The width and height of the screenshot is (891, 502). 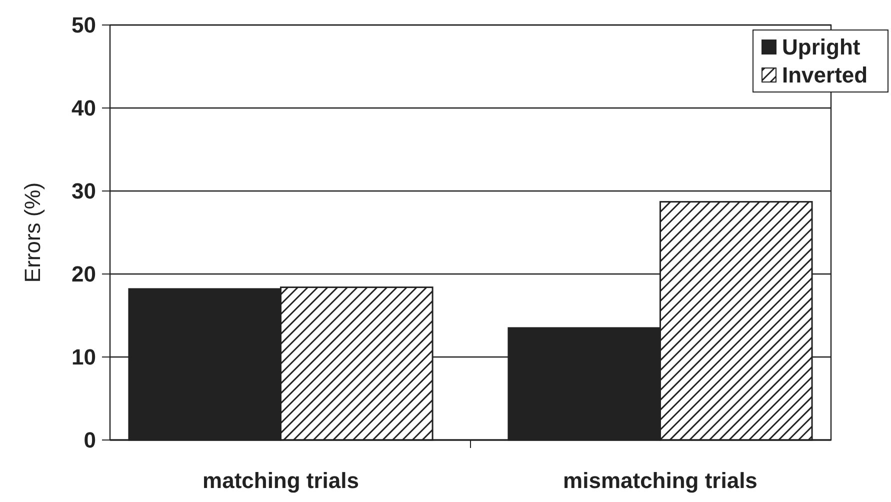 What do you see at coordinates (660, 480) in the screenshot?
I see `x-tick-label: mismatching trials` at bounding box center [660, 480].